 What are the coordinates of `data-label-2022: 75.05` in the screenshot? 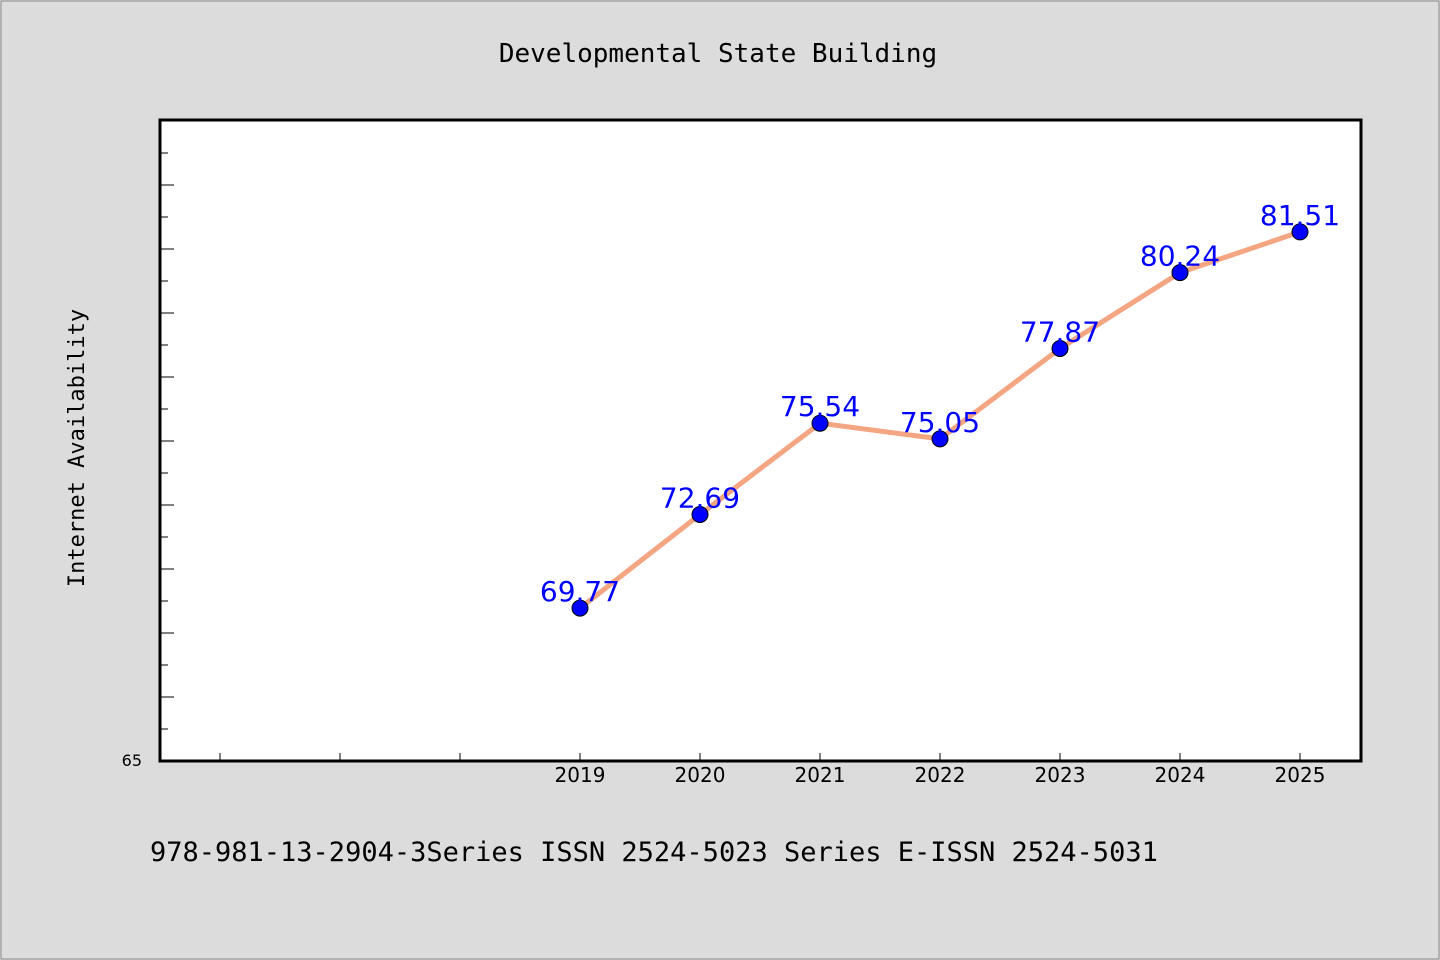 It's located at (940, 422).